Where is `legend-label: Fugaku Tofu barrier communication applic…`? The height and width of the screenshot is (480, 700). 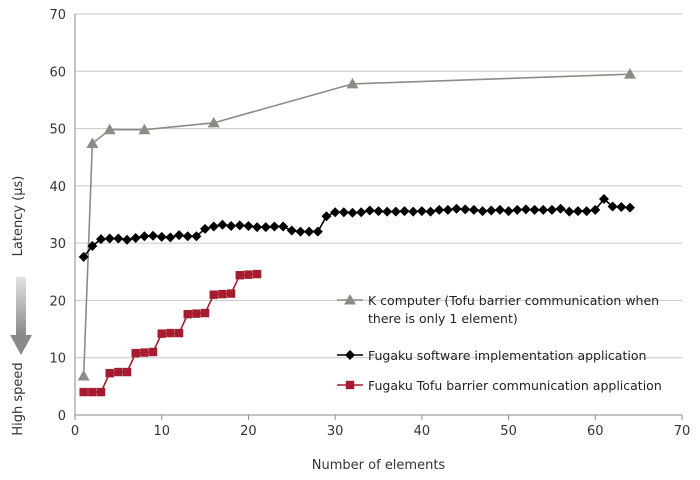
legend-label: Fugaku Tofu barrier communication applic… is located at coordinates (515, 385).